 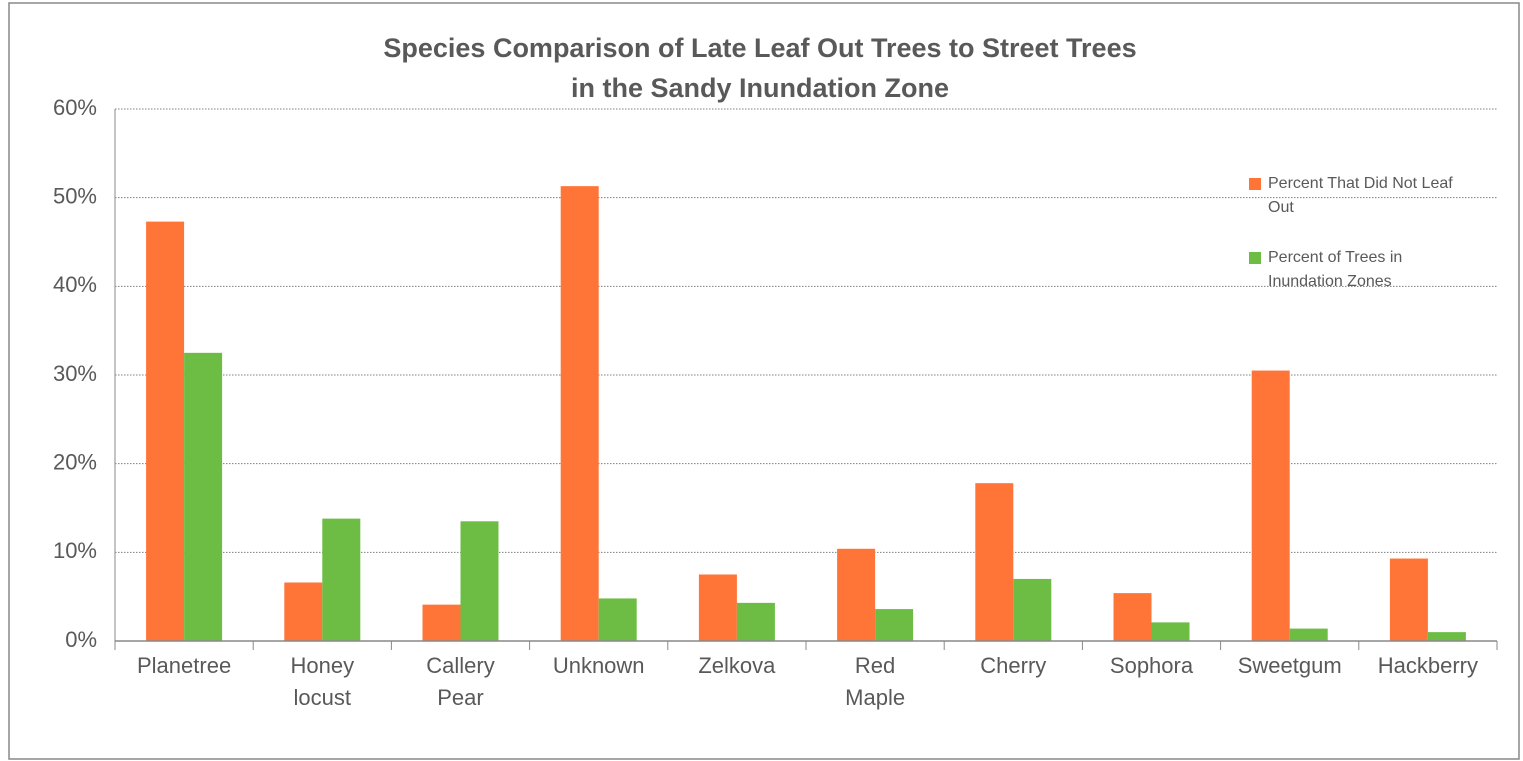 I want to click on y-tick-label: 60%, so click(x=75, y=107).